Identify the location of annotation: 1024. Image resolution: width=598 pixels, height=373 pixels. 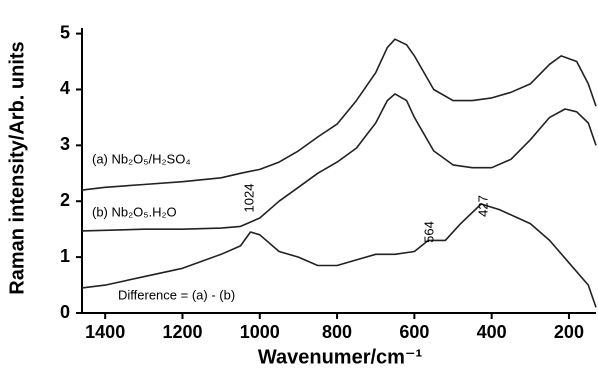
(248, 198).